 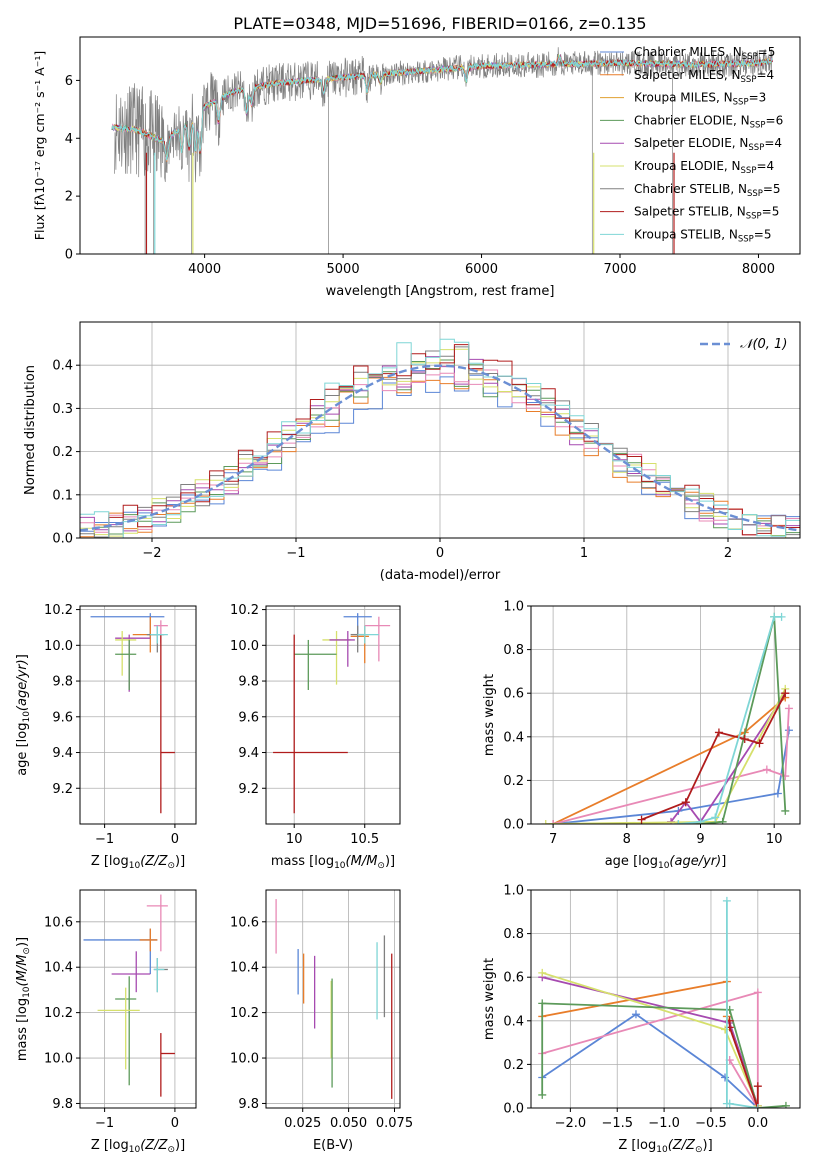 I want to click on y-tick-label: 0.6, so click(x=513, y=978).